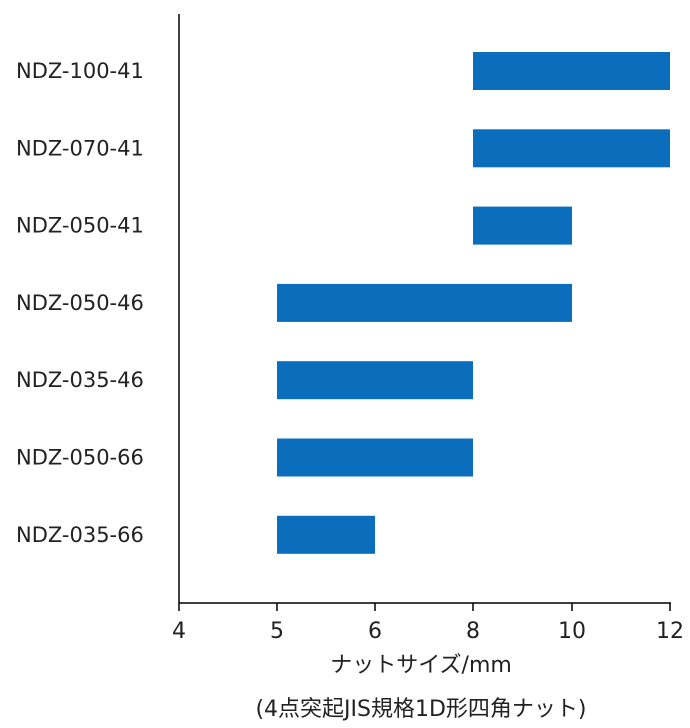 This screenshot has width=690, height=728. I want to click on category-label: NDZ-050-41, so click(80, 226).